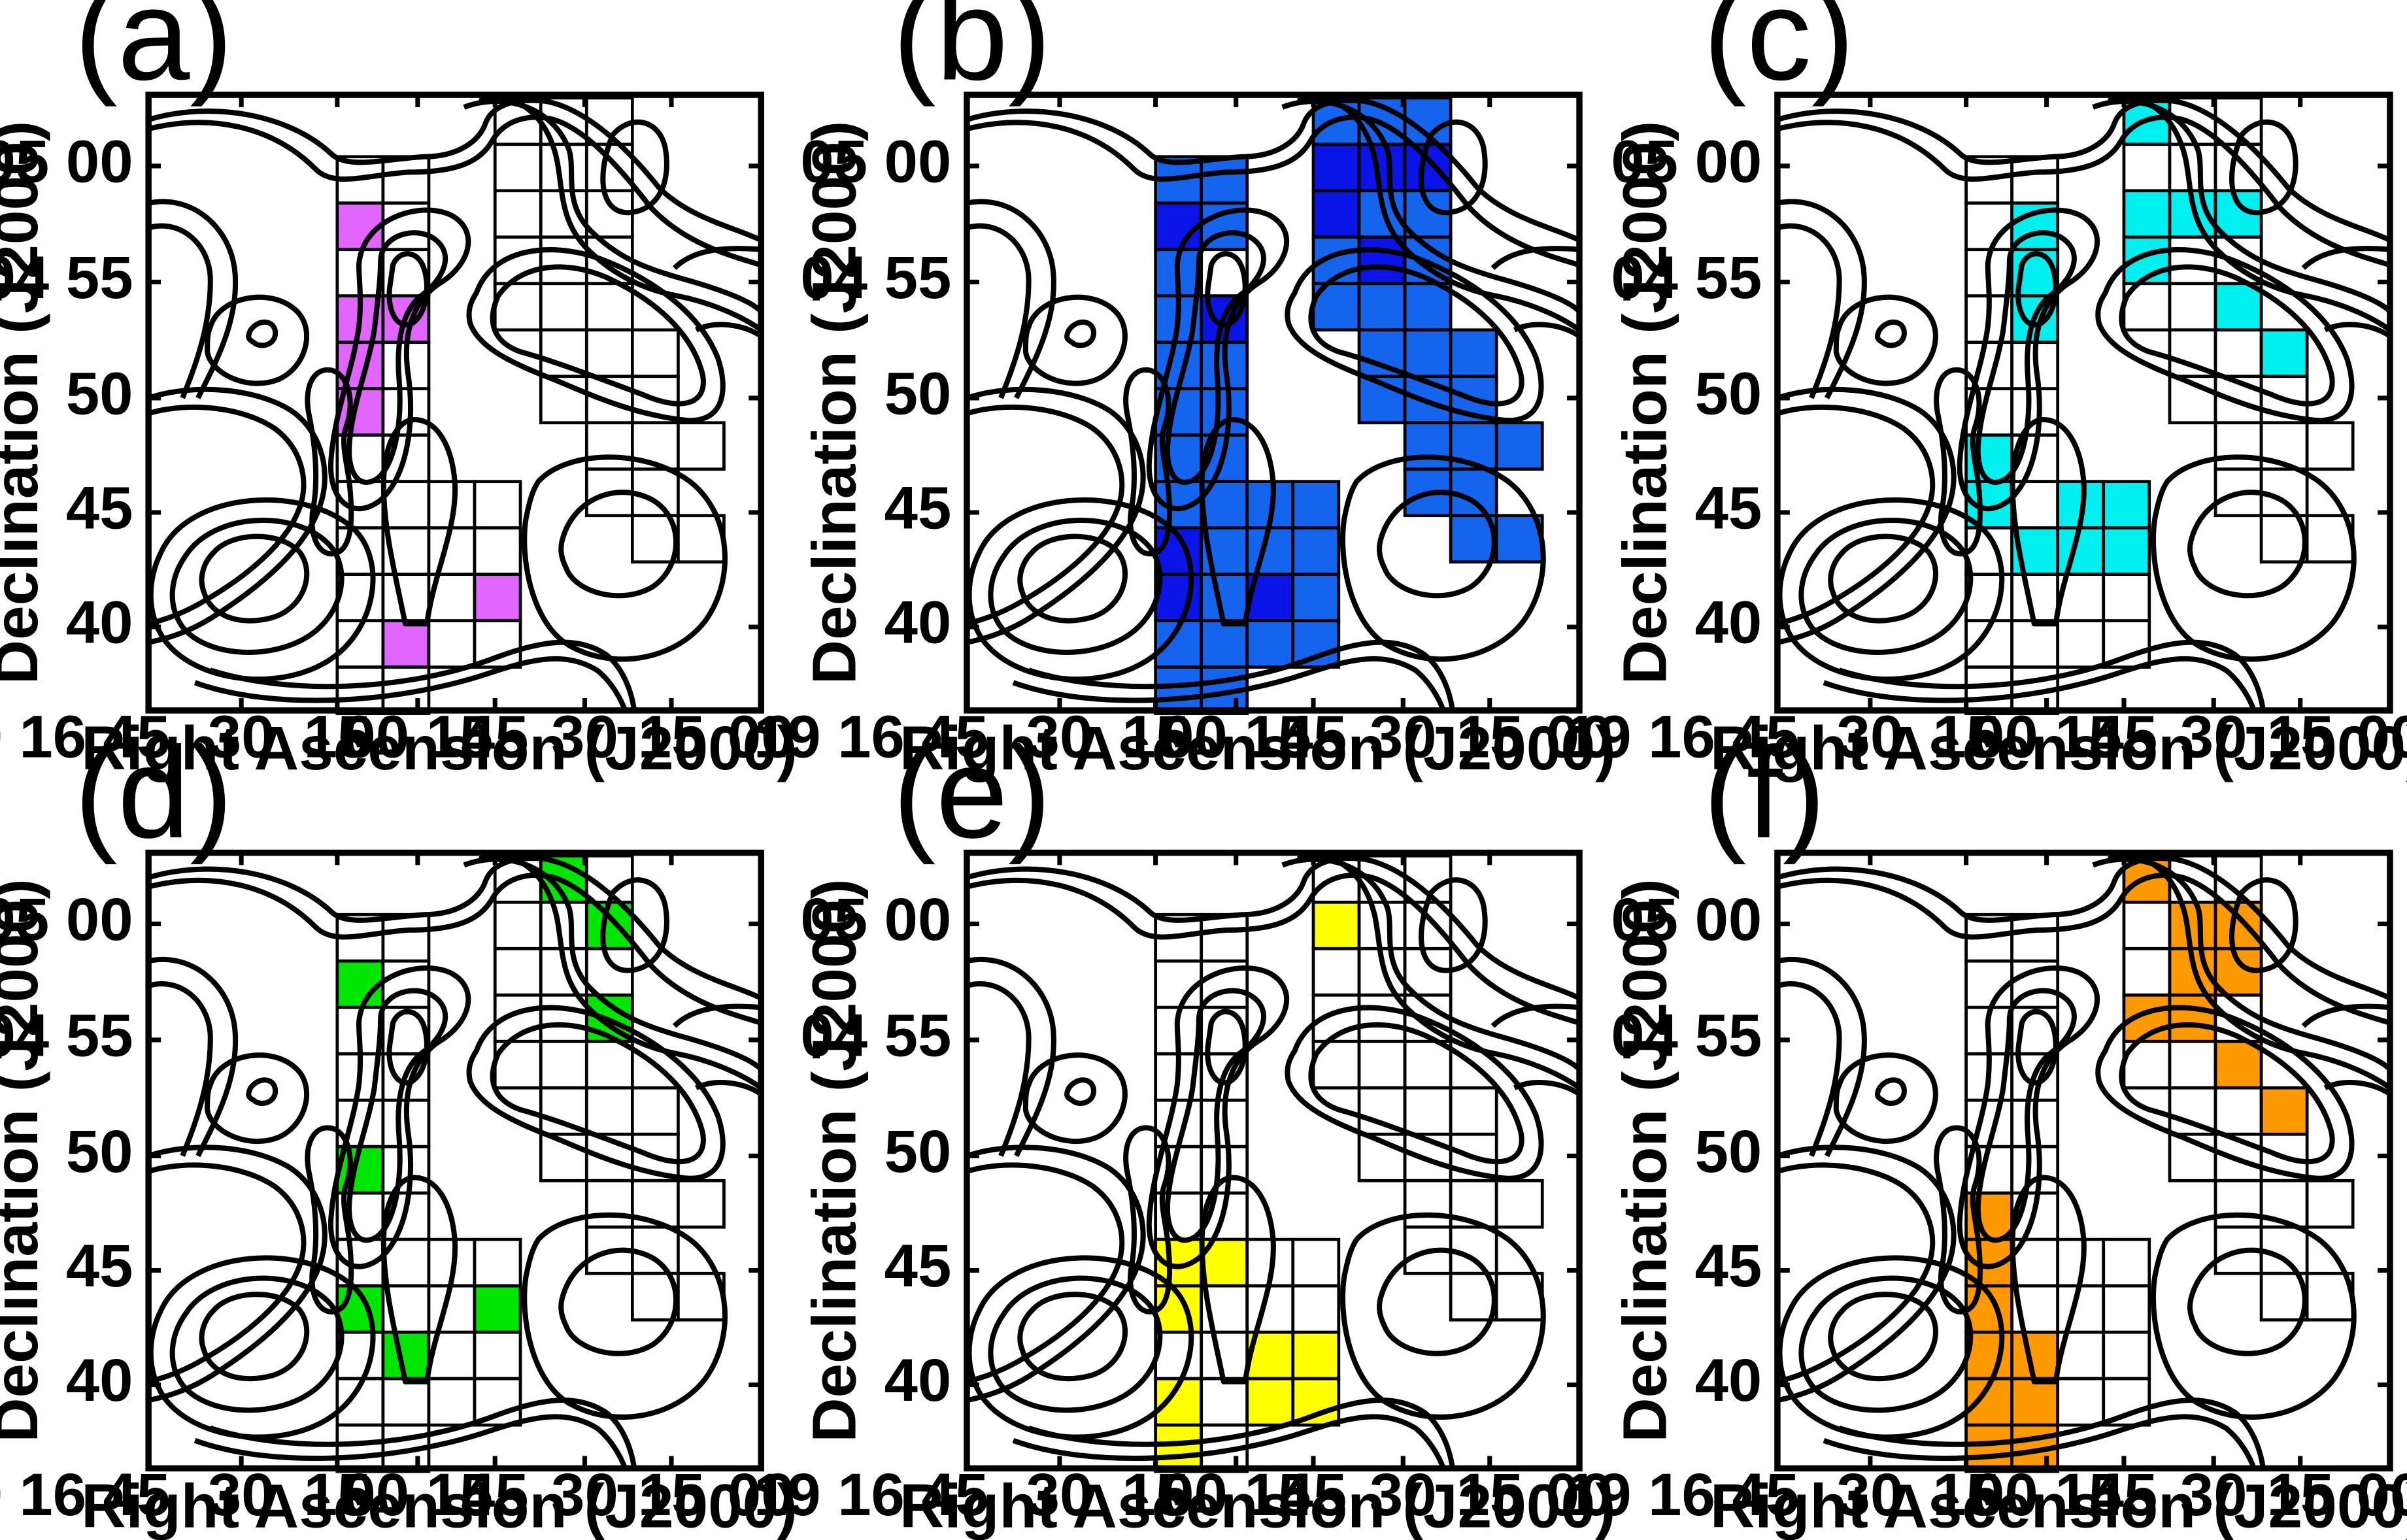 This screenshot has height=1540, width=2407. Describe the element at coordinates (972, 792) in the screenshot. I see `panel-label: (e)` at that location.